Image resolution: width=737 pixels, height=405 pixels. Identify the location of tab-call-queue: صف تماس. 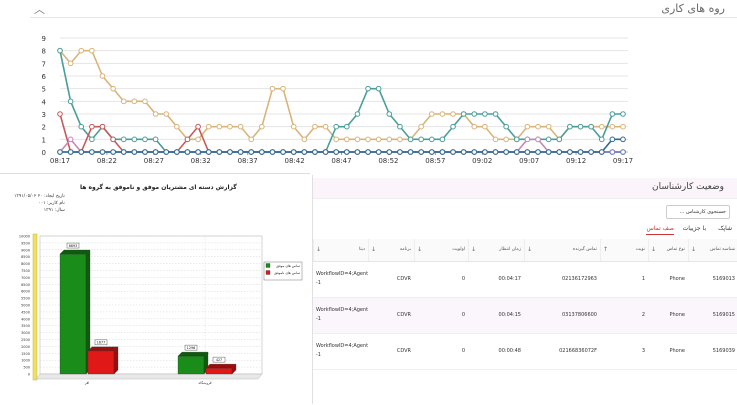
(660, 230).